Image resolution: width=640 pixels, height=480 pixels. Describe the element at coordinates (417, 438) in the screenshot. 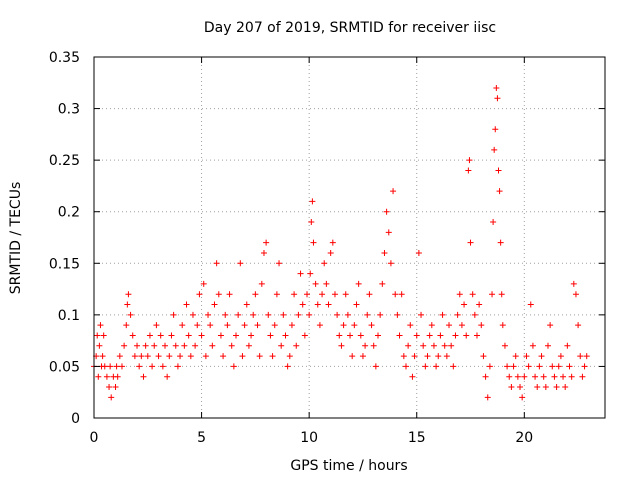

I see `x-tick-label: 15` at that location.